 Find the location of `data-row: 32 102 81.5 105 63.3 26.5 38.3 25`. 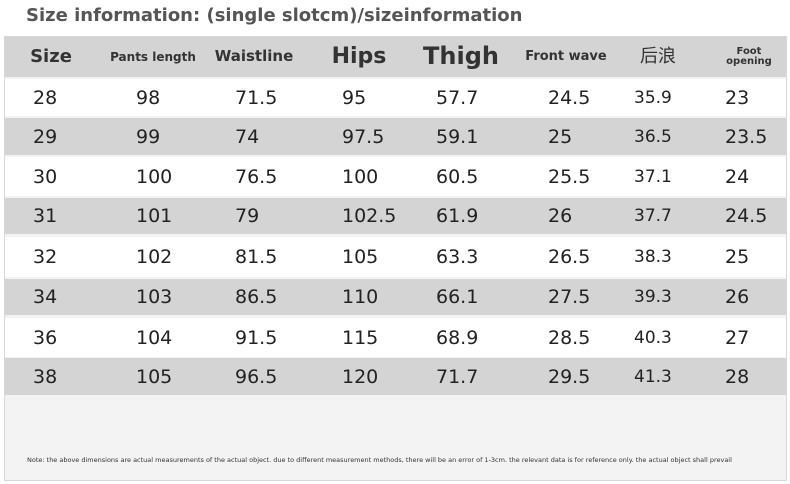

data-row: 32 102 81.5 105 63.3 26.5 38.3 25 is located at coordinates (395, 257).